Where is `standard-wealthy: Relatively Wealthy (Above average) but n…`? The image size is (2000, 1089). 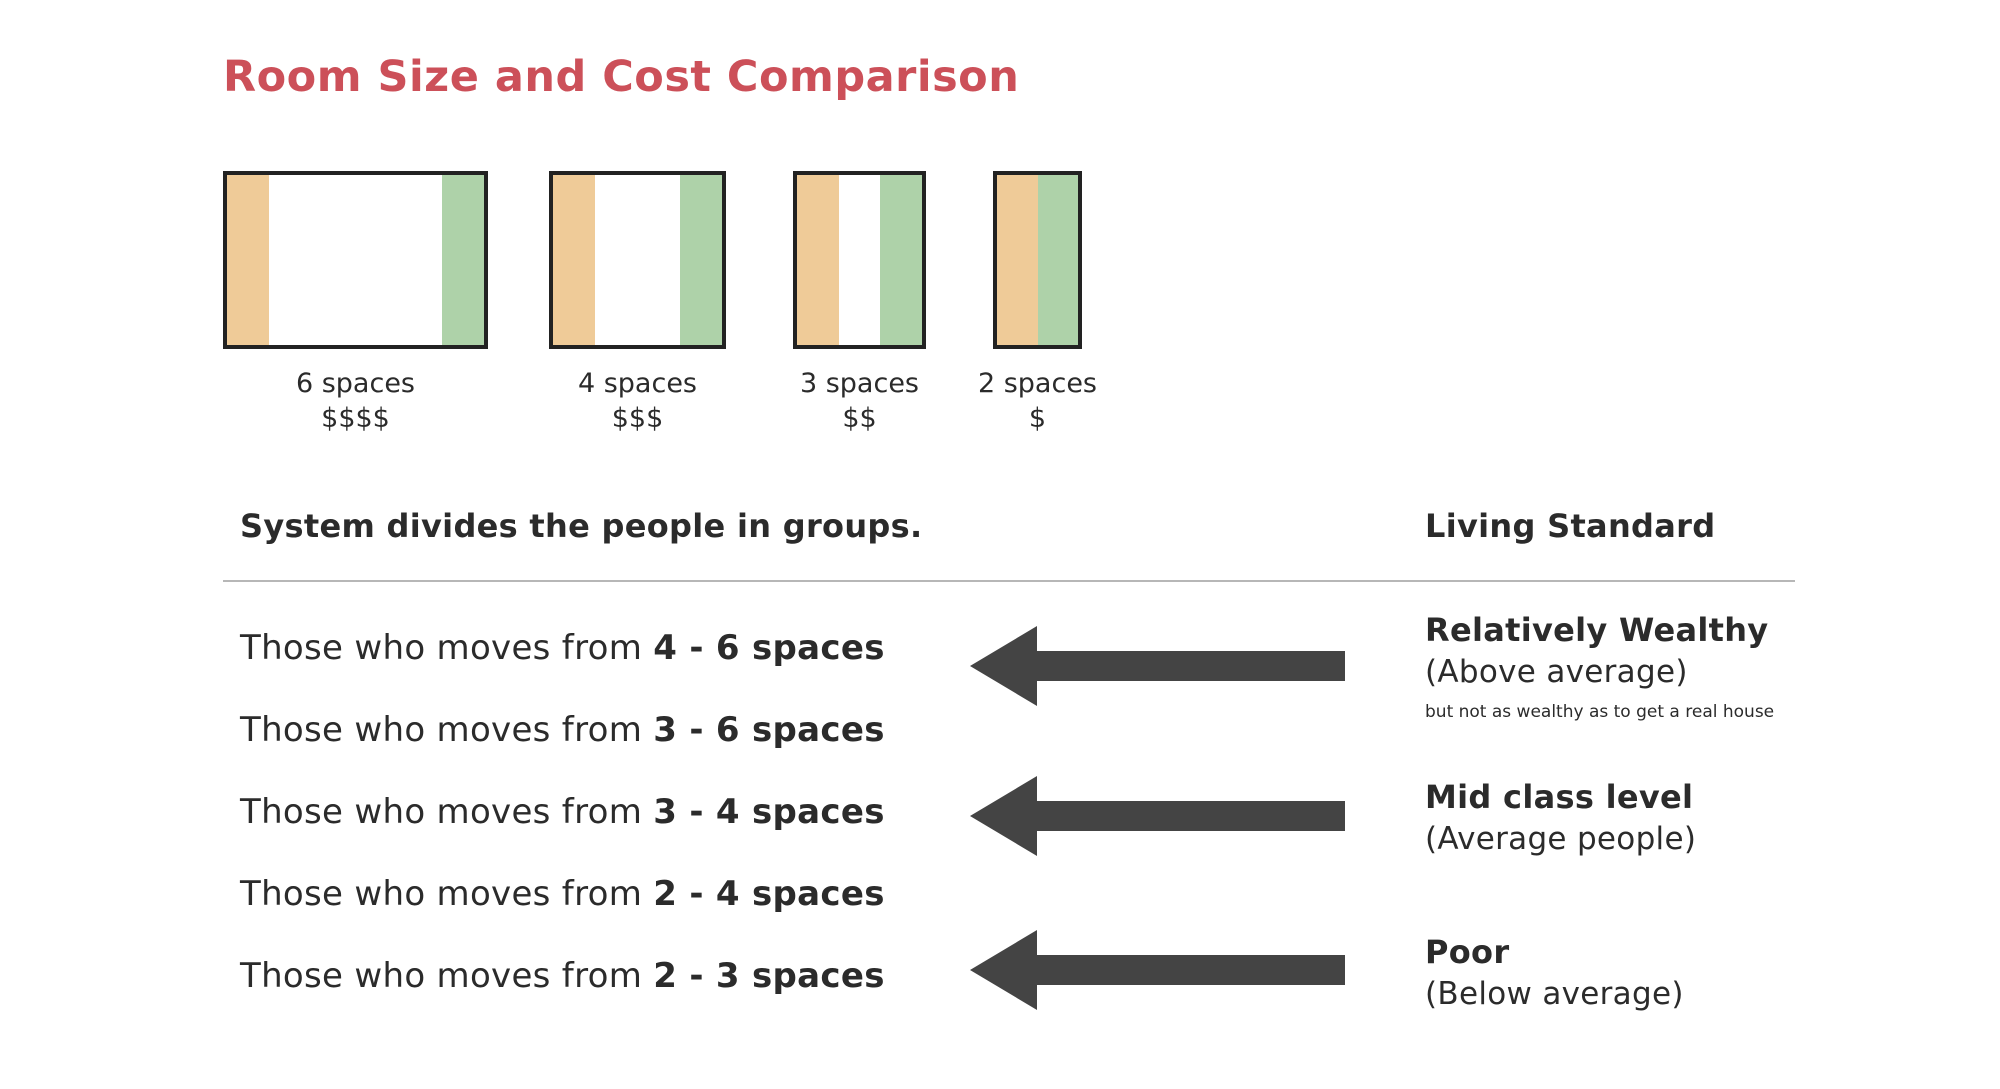
standard-wealthy: Relatively Wealthy (Above average) but n… is located at coordinates (1599, 668).